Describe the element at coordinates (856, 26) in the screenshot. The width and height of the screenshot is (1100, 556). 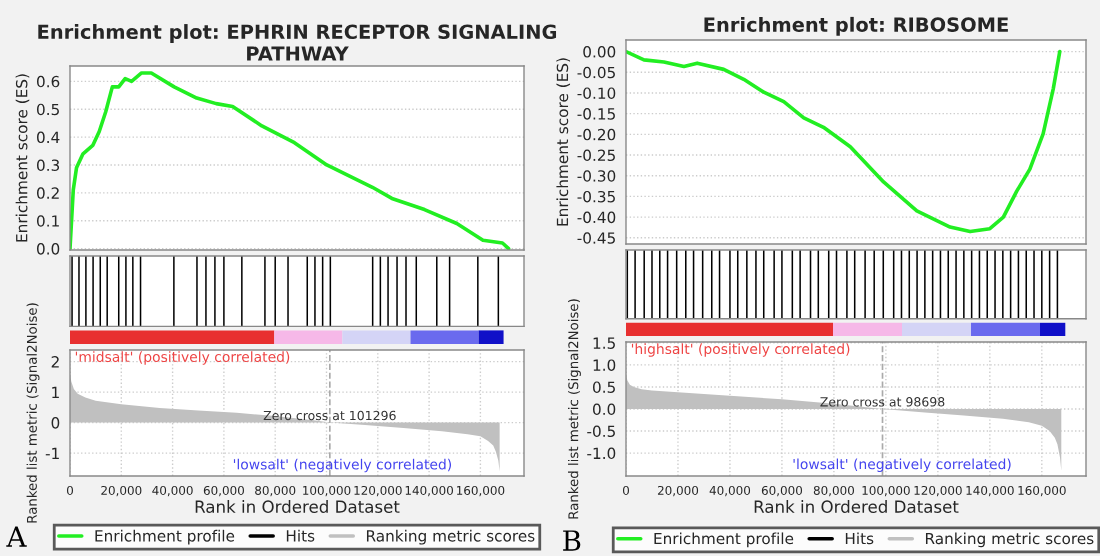
I see `chart-title: Enrichment plot: RIBOSOME` at that location.